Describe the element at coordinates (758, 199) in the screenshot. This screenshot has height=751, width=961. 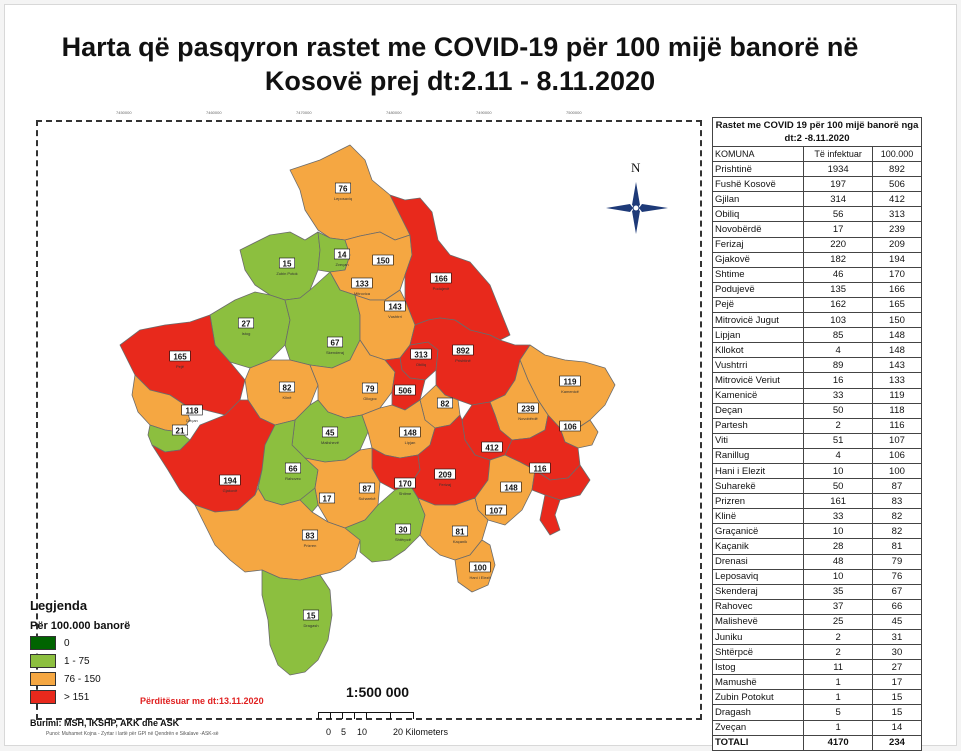
I see `municipality-cell: Gjilan` at that location.